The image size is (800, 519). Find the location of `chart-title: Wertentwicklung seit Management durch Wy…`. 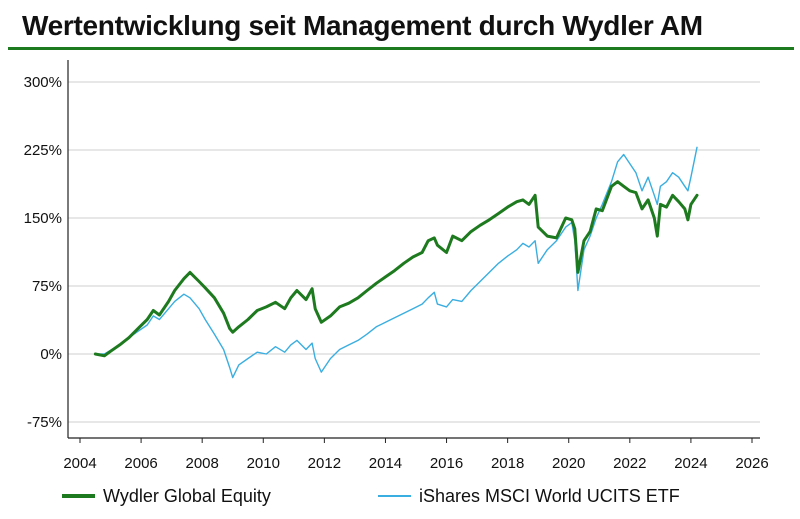

chart-title: Wertentwicklung seit Management durch Wy… is located at coordinates (362, 25).